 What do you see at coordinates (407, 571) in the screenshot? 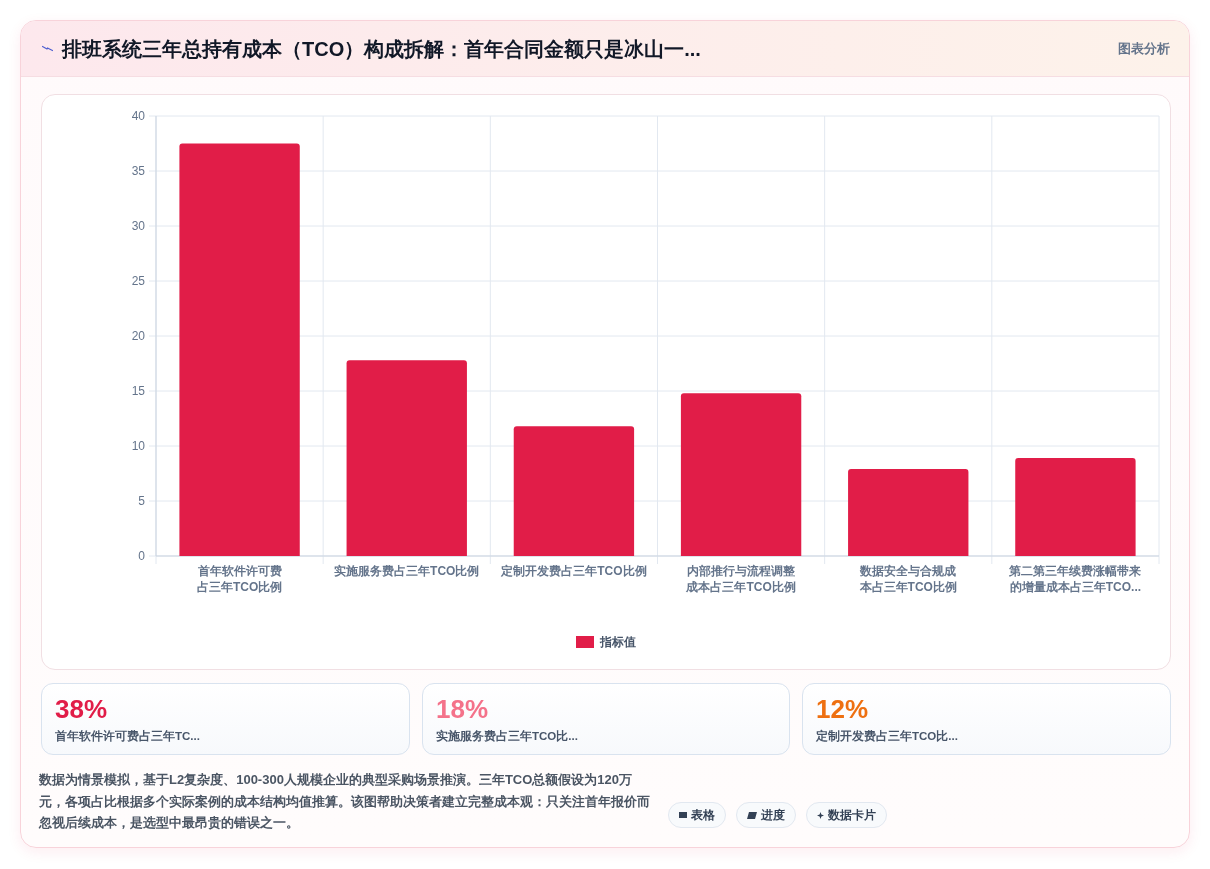
I see `x-tick-label: 实施服务费占三年TCO比例` at bounding box center [407, 571].